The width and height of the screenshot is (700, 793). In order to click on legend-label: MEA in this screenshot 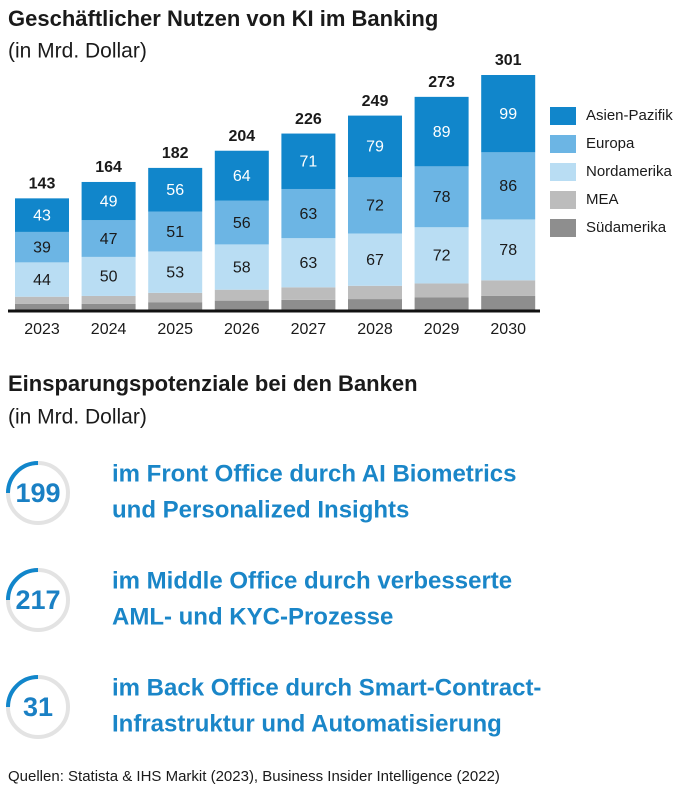, I will do `click(602, 199)`.